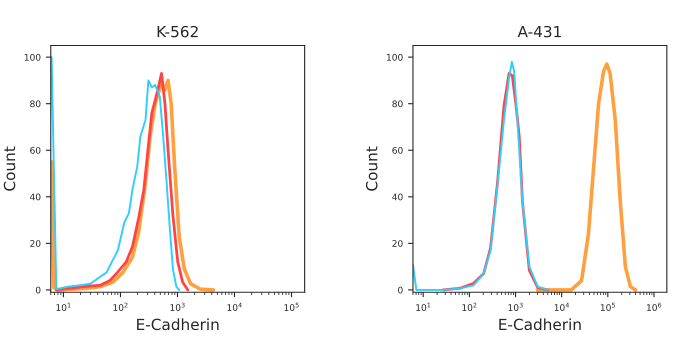 This screenshot has width=677, height=350. I want to click on chart-title: K-562, so click(178, 32).